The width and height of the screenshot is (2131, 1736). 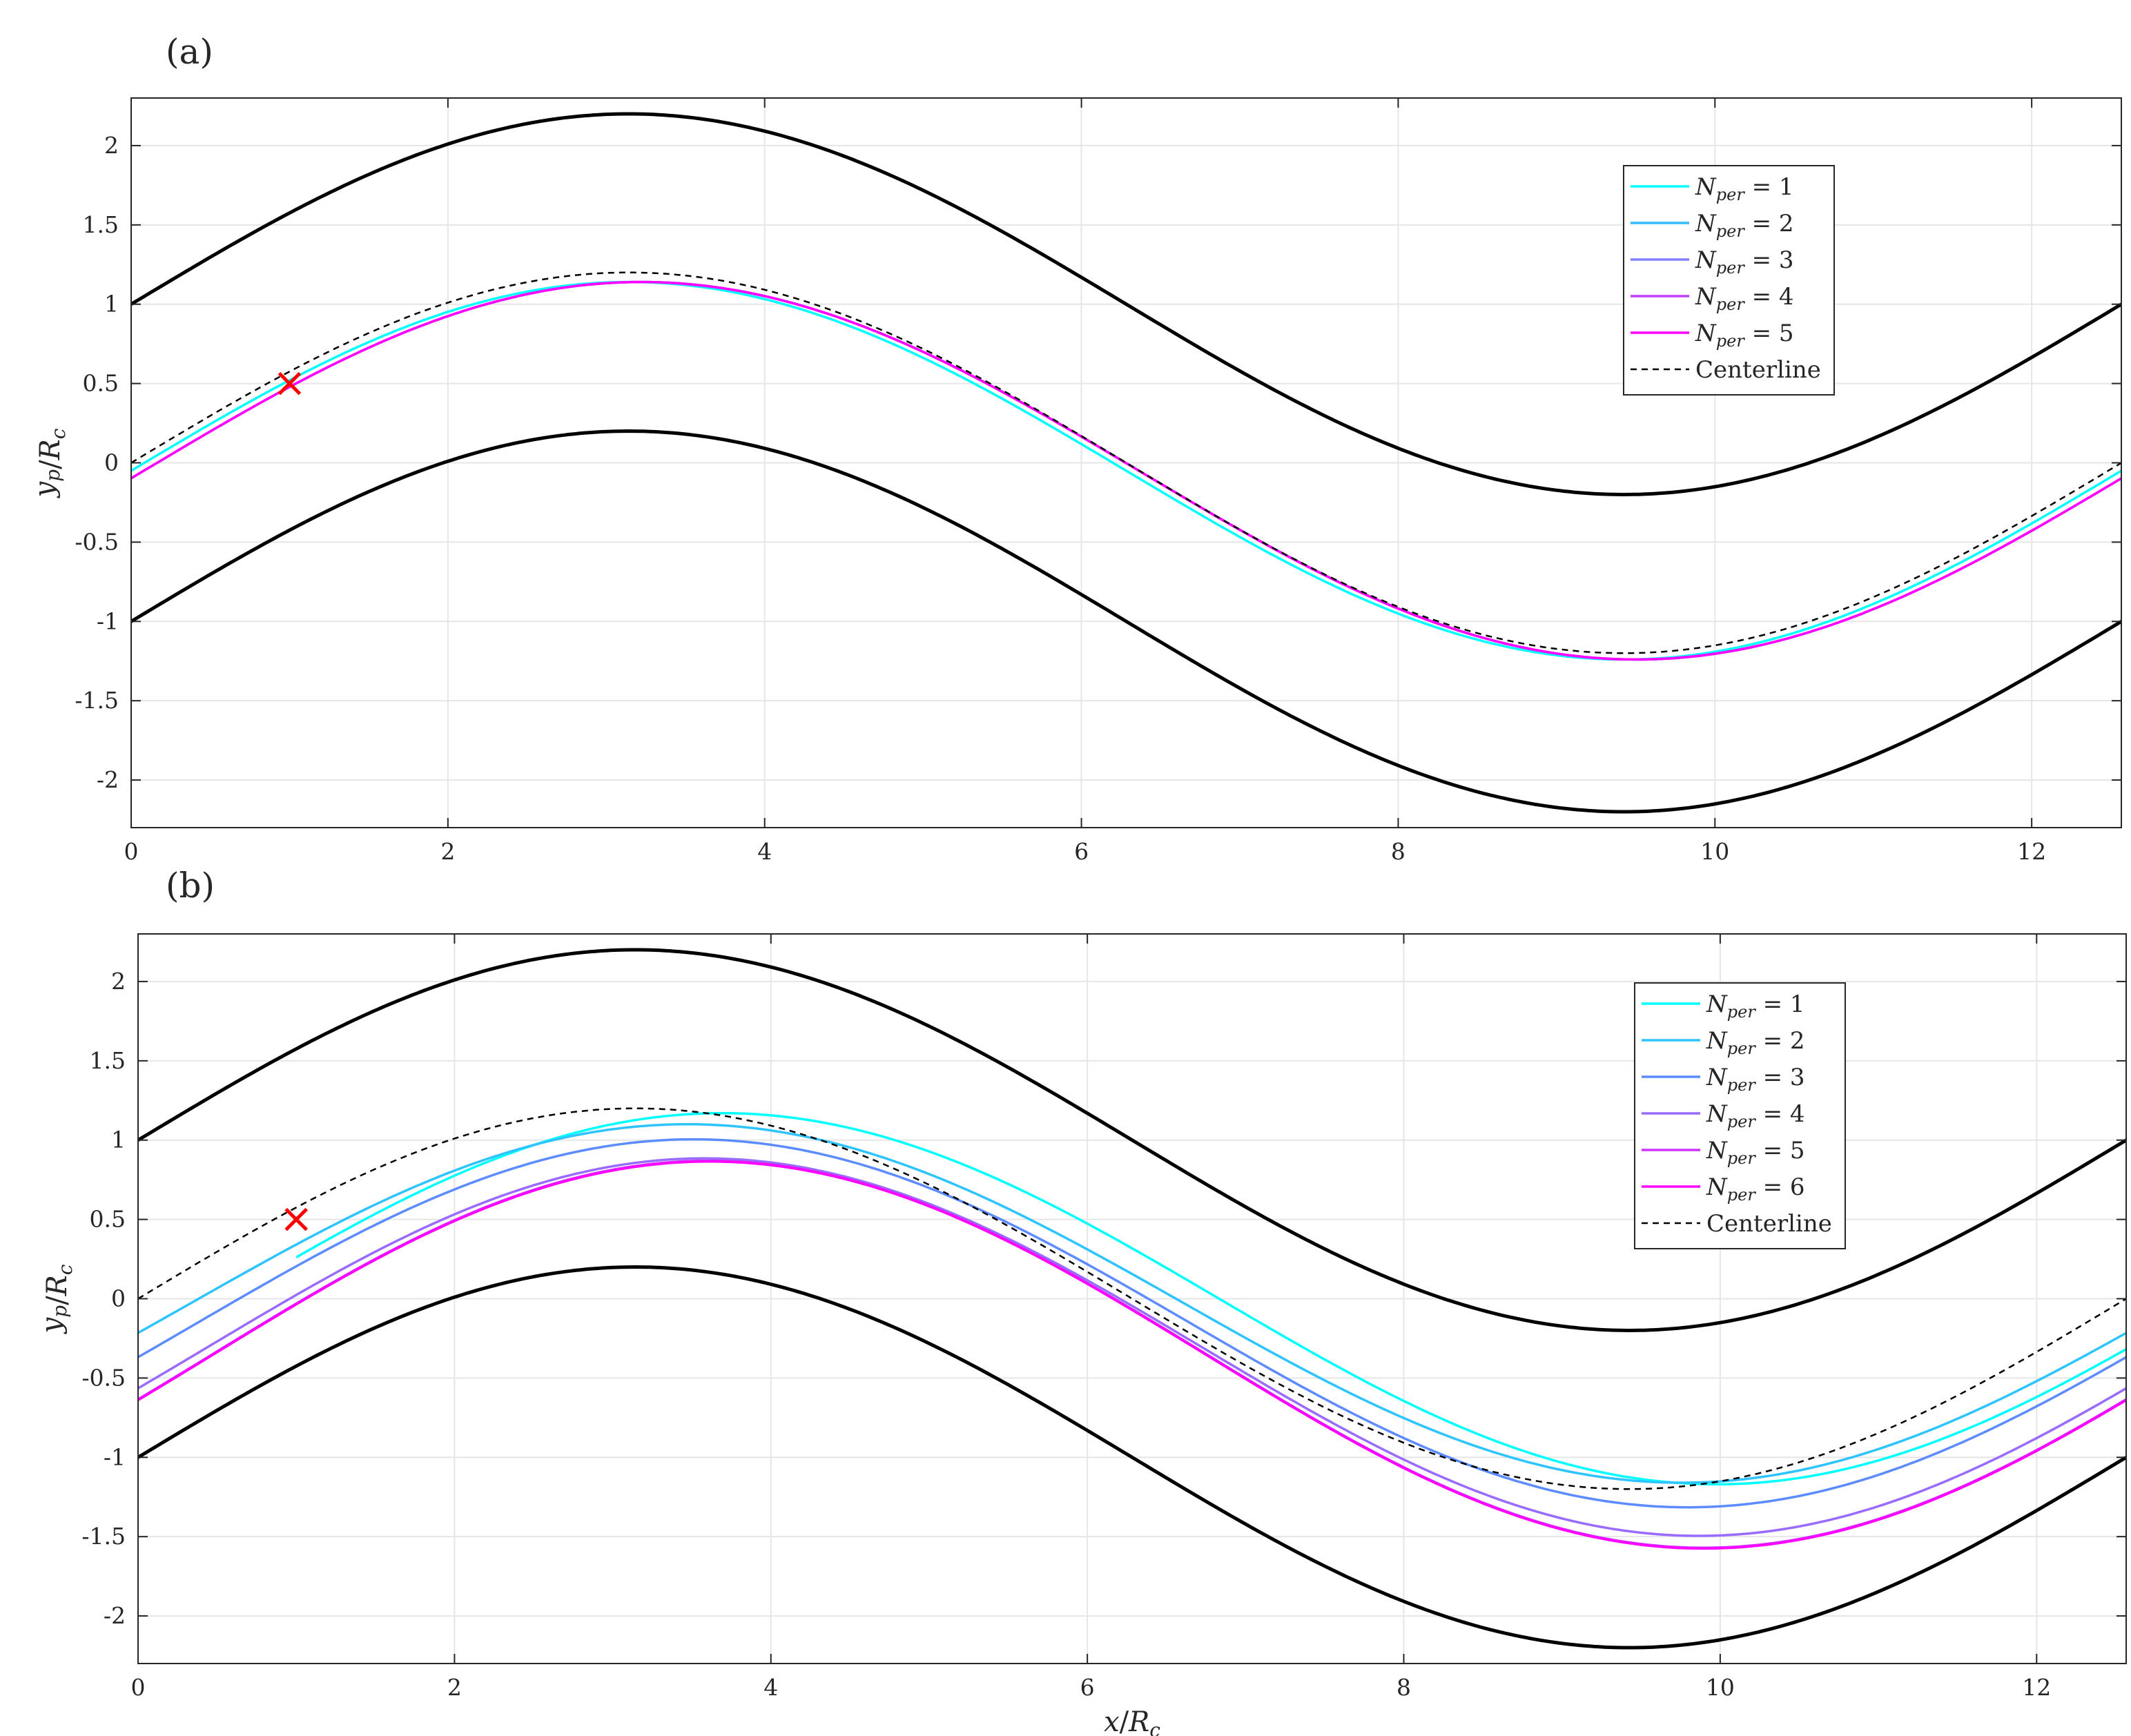 I want to click on x-axis-label: x/Rc, so click(x=1132, y=1721).